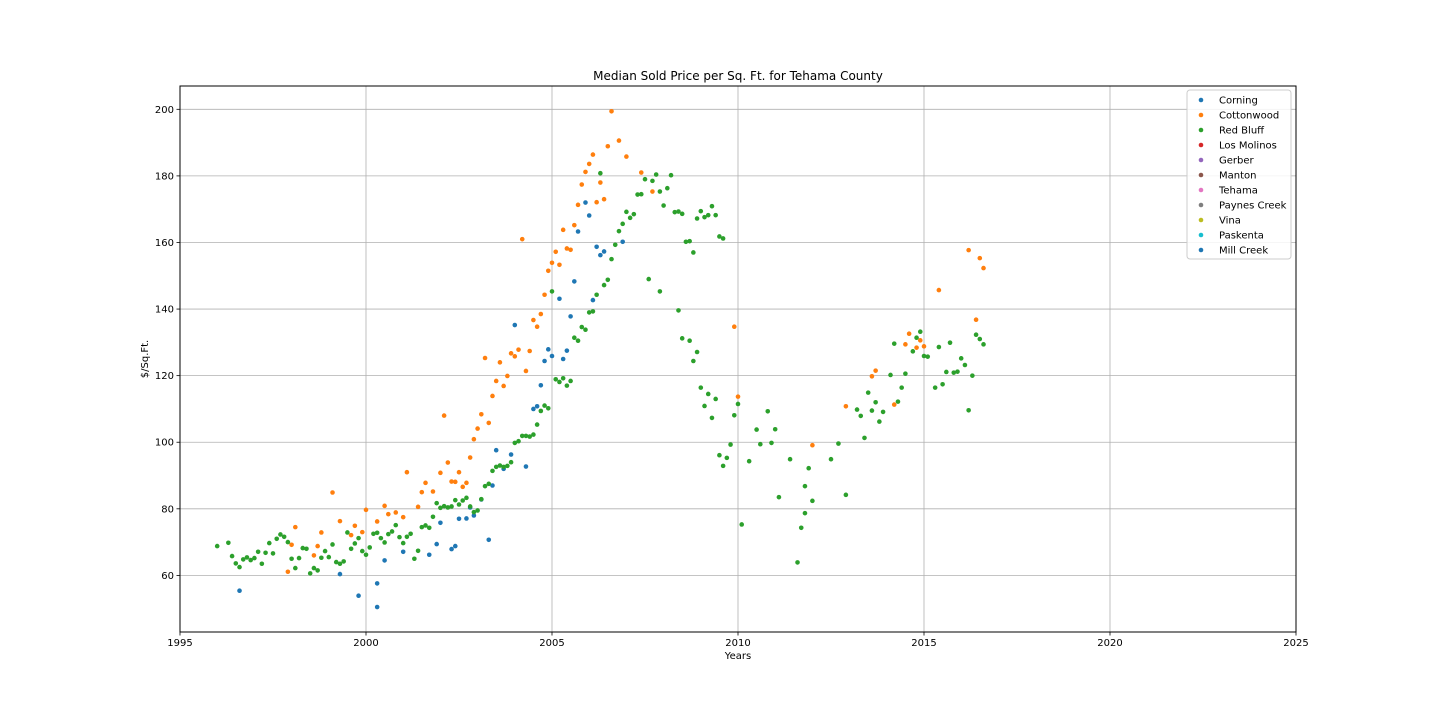 This screenshot has width=1440, height=720. Describe the element at coordinates (1201, 145) in the screenshot. I see `legend-marker-los-molinos` at that location.